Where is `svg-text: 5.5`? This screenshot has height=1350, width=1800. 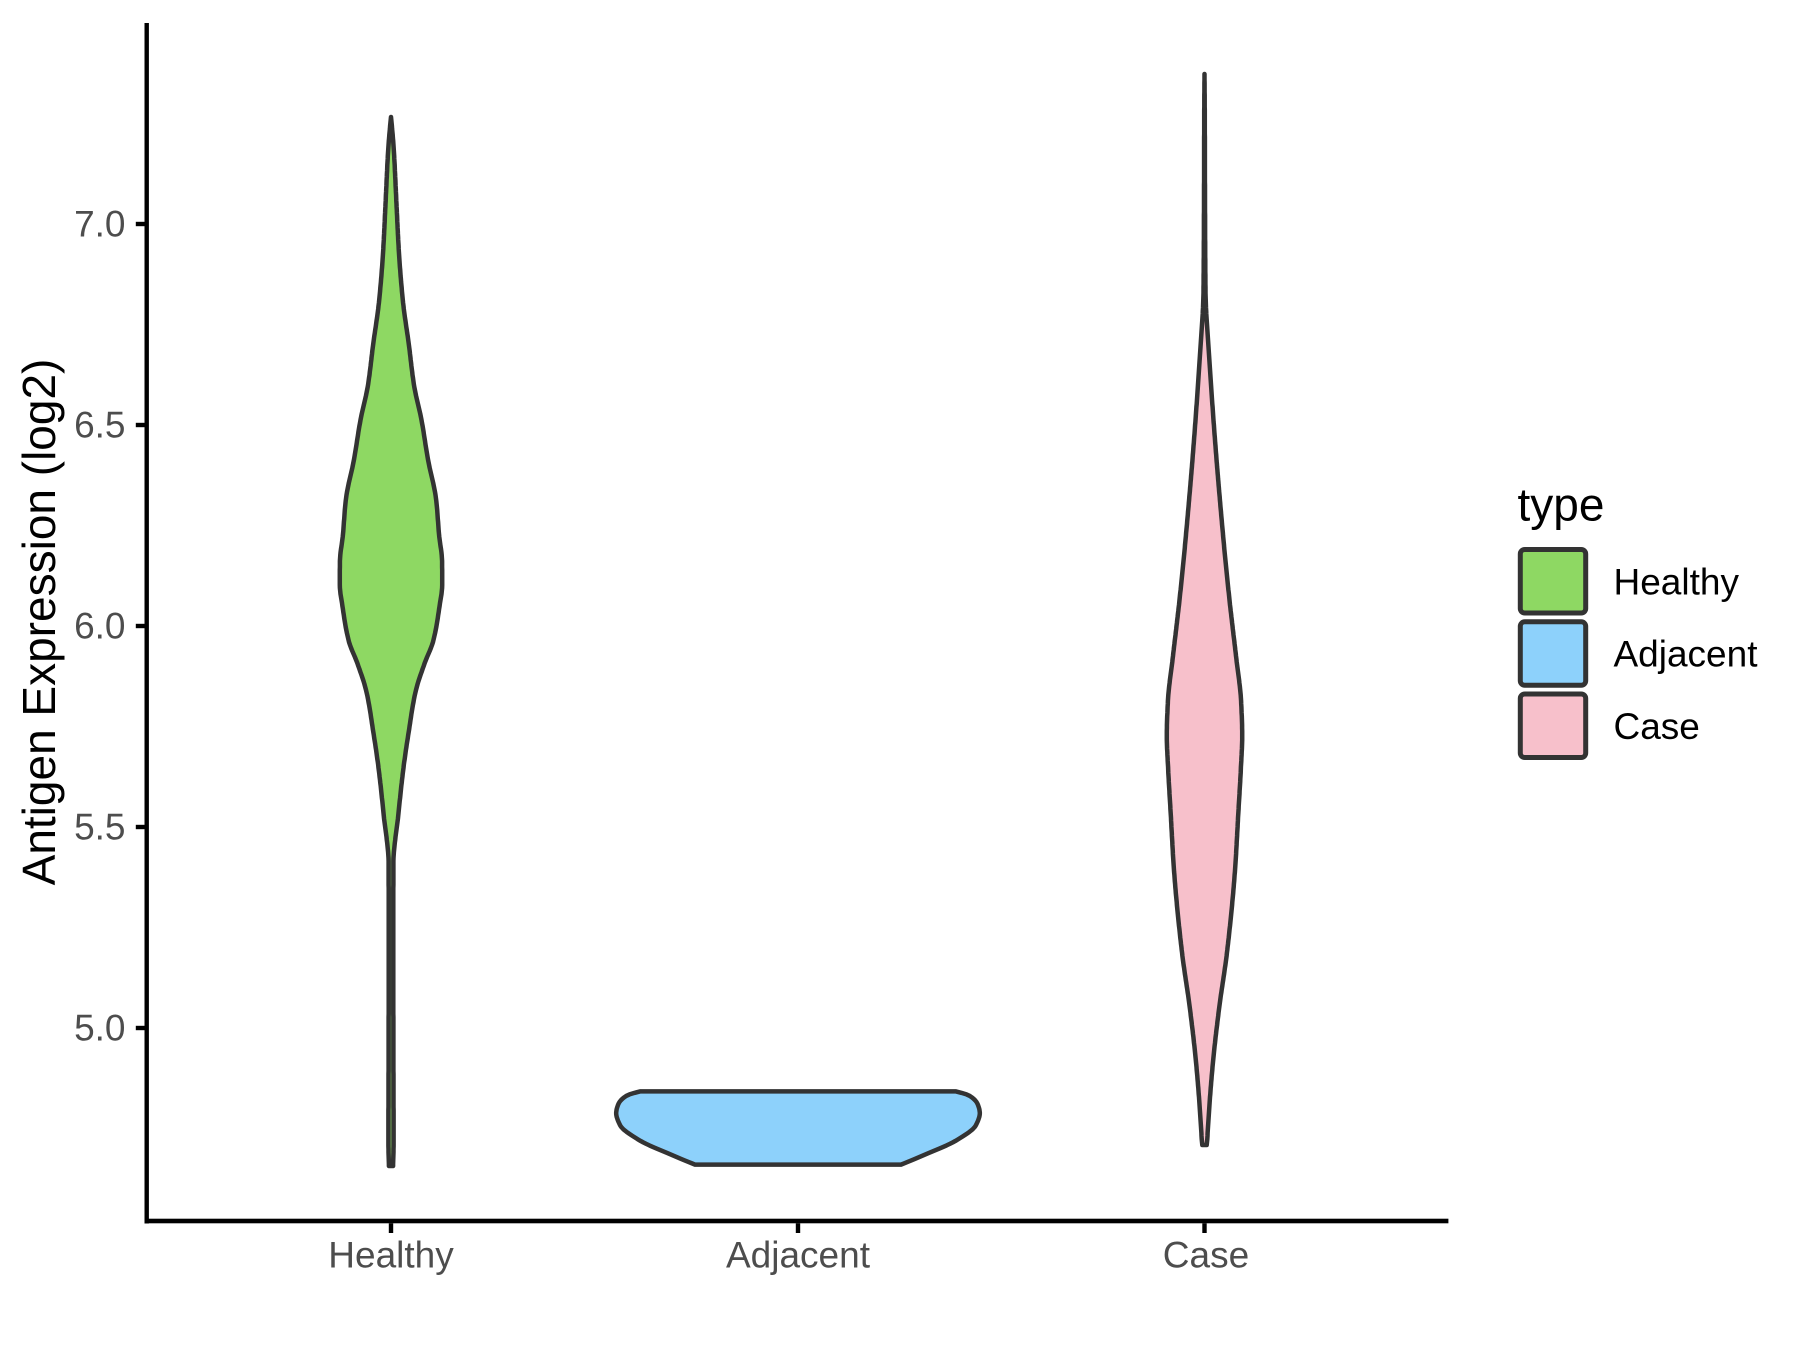 svg-text: 5.5 is located at coordinates (99, 827).